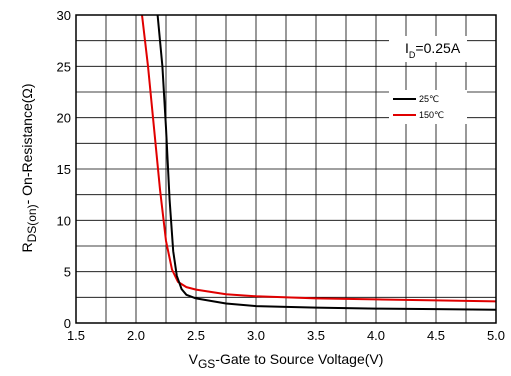 This screenshot has height=376, width=511. What do you see at coordinates (376, 335) in the screenshot?
I see `x-tick-label-5: 4.0` at bounding box center [376, 335].